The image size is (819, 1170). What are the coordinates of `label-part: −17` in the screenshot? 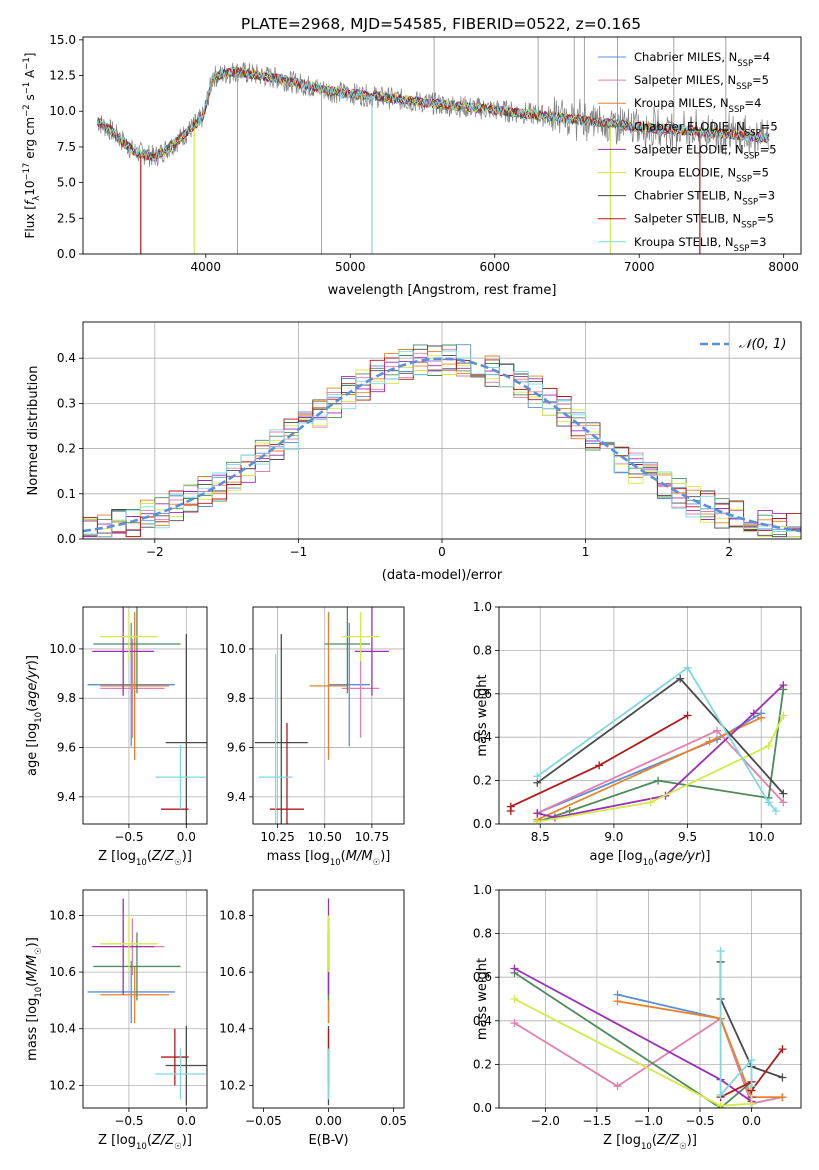 It's located at (27, 172).